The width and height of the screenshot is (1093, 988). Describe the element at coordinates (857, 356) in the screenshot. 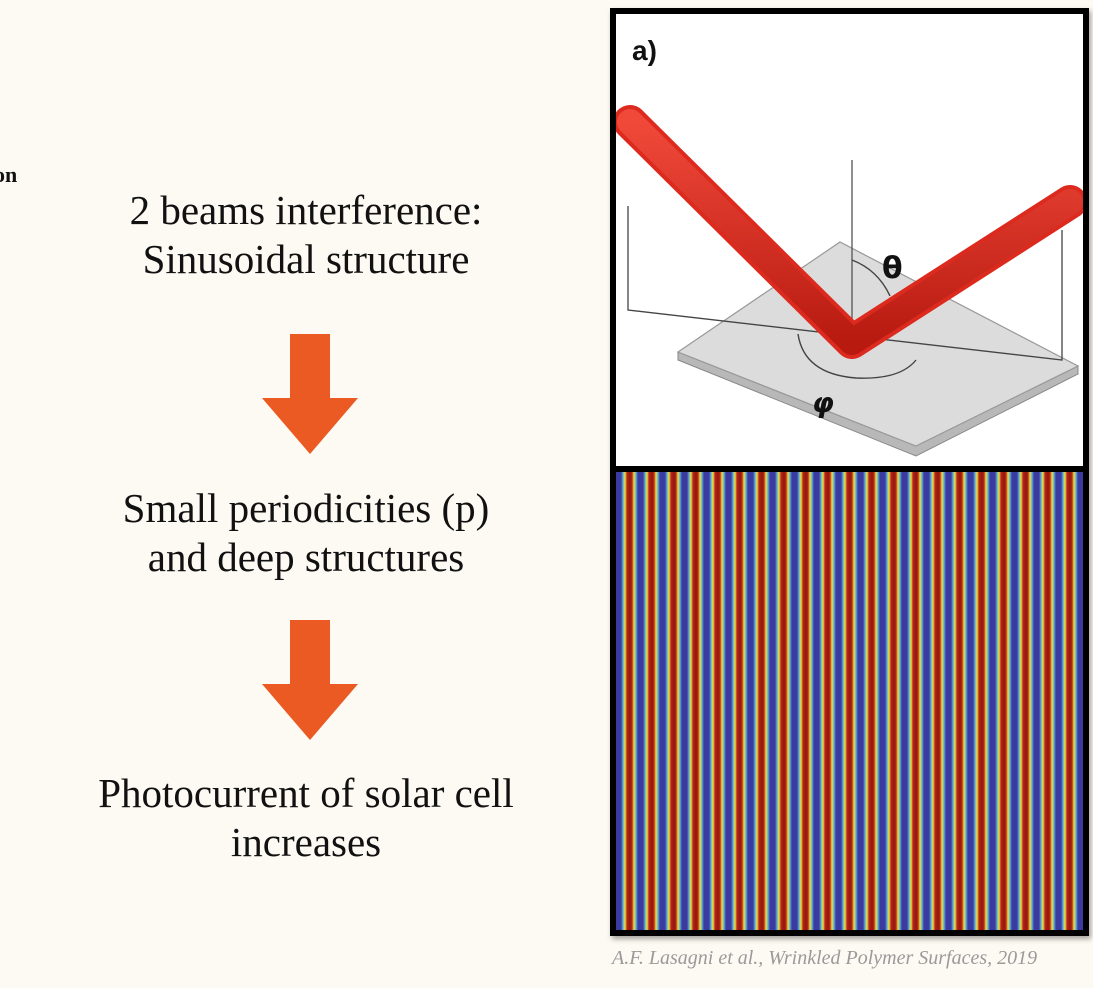

I see `phi-angle-arc` at that location.